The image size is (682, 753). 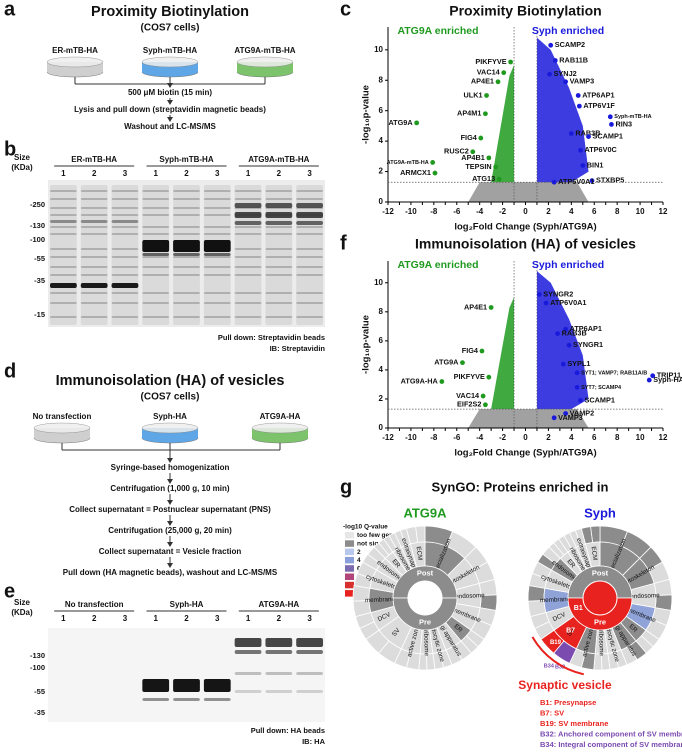 What do you see at coordinates (170, 530) in the screenshot?
I see `protocol-step: Centrifugation (25,000 g, 20 min)` at bounding box center [170, 530].